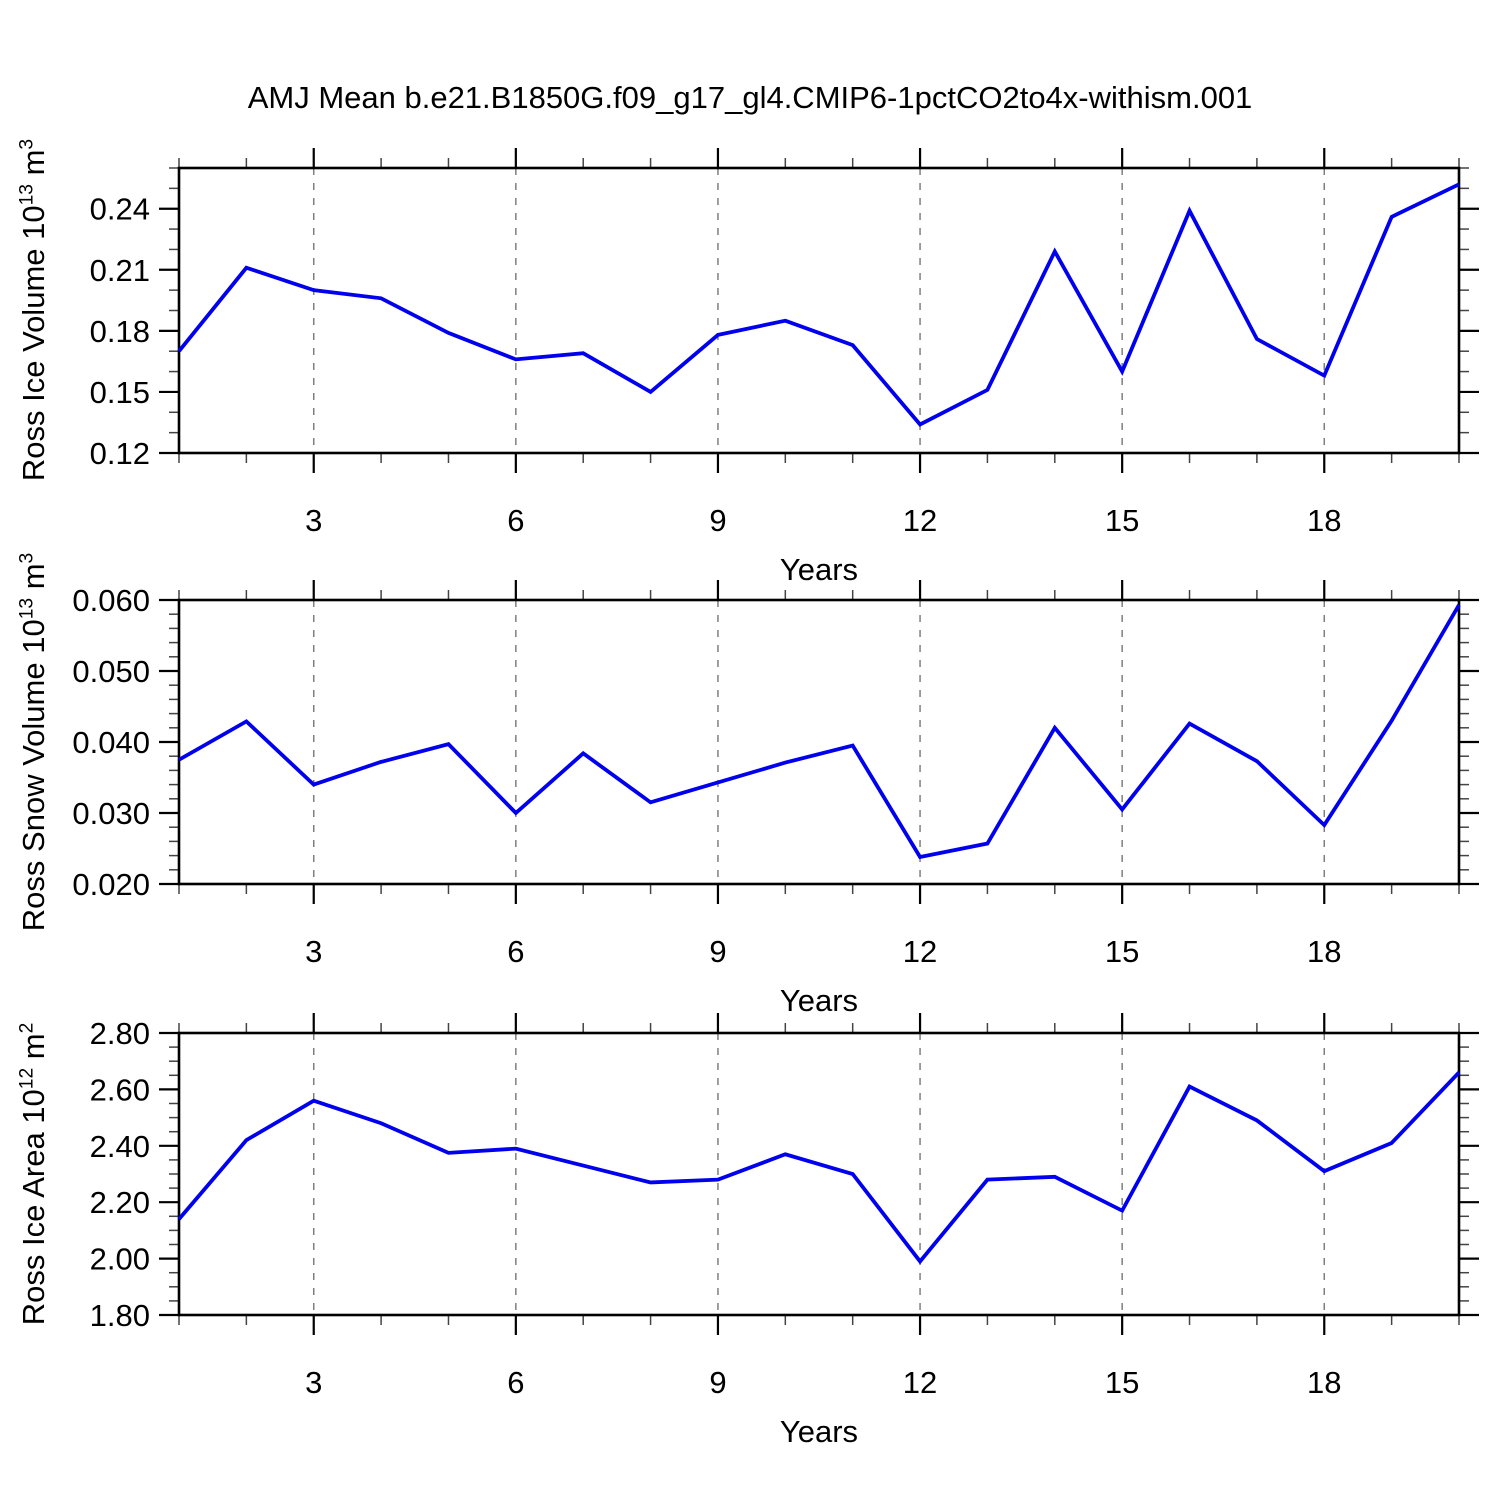 The width and height of the screenshot is (1500, 1500). I want to click on panel-3-x-tick-label: 12, so click(920, 1382).